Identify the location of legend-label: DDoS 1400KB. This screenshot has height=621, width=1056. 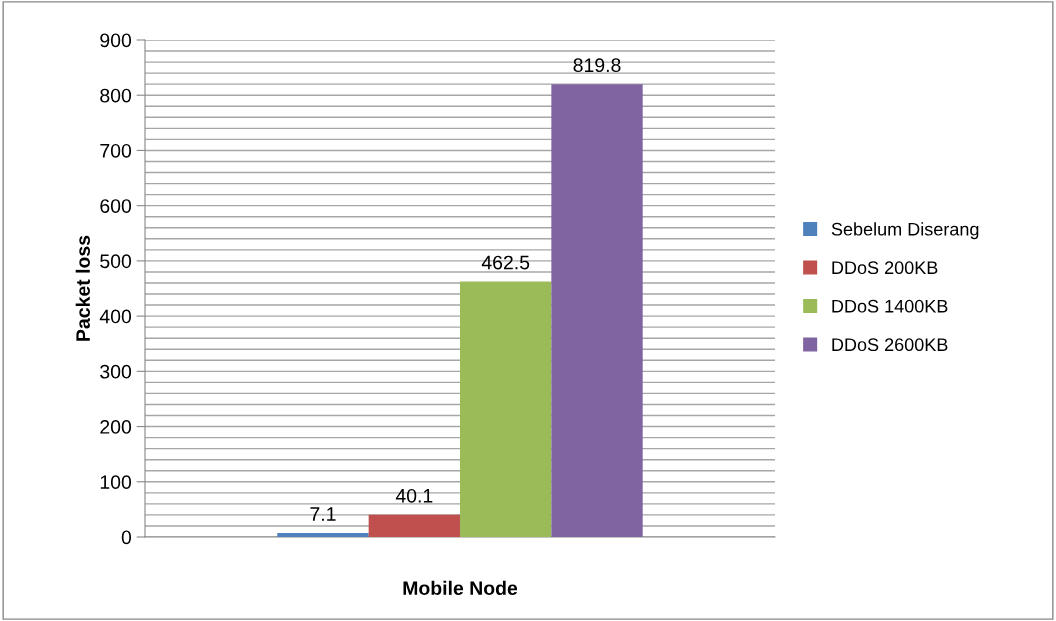
(890, 306).